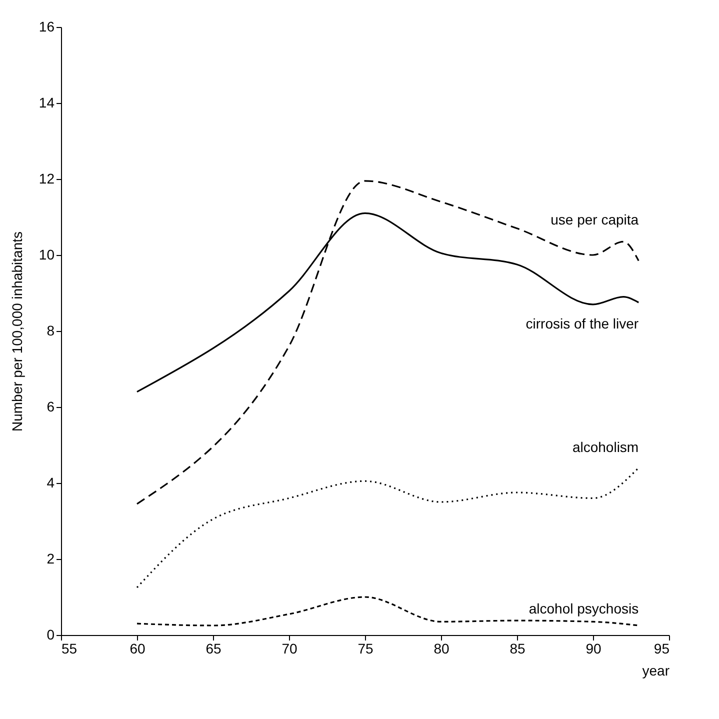 Image resolution: width=719 pixels, height=719 pixels. What do you see at coordinates (70, 648) in the screenshot?
I see `x-tick-label: 55` at bounding box center [70, 648].